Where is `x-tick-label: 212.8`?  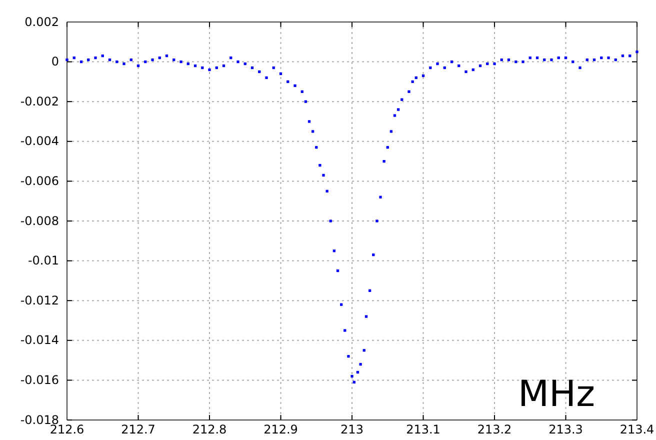
x-tick-label: 212.8 is located at coordinates (209, 429).